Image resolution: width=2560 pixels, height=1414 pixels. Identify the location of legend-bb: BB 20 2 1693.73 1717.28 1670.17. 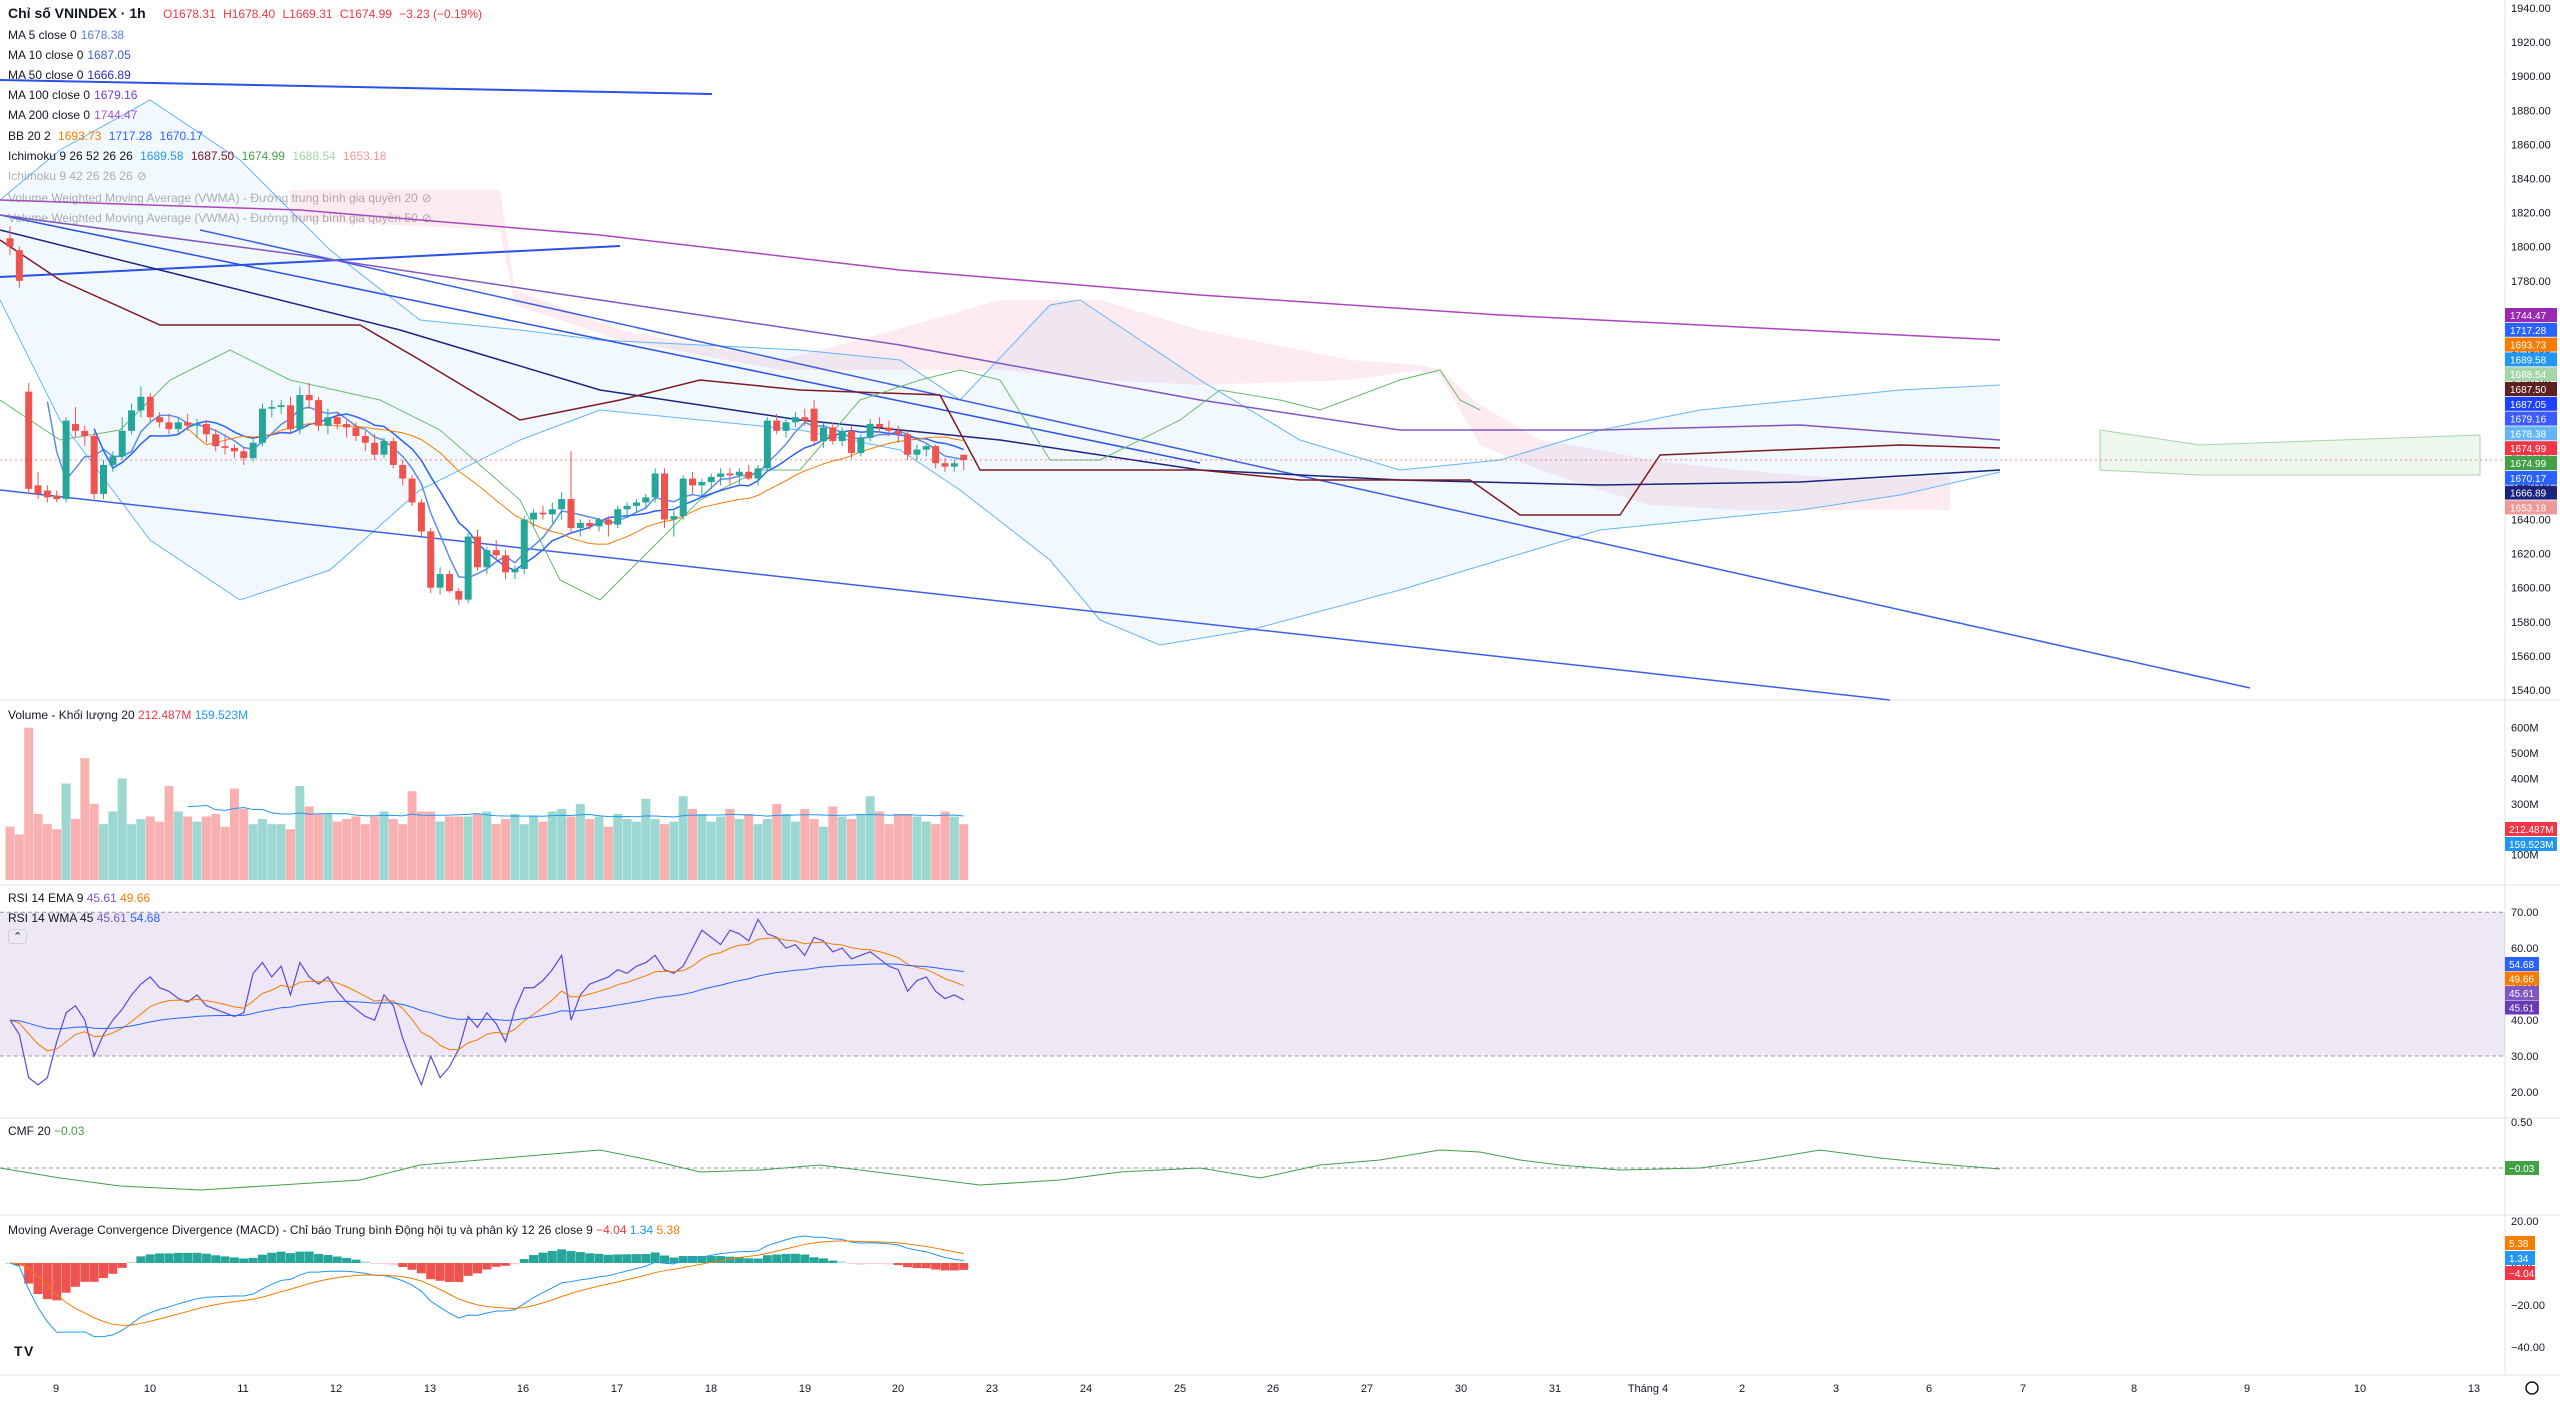
(107, 136).